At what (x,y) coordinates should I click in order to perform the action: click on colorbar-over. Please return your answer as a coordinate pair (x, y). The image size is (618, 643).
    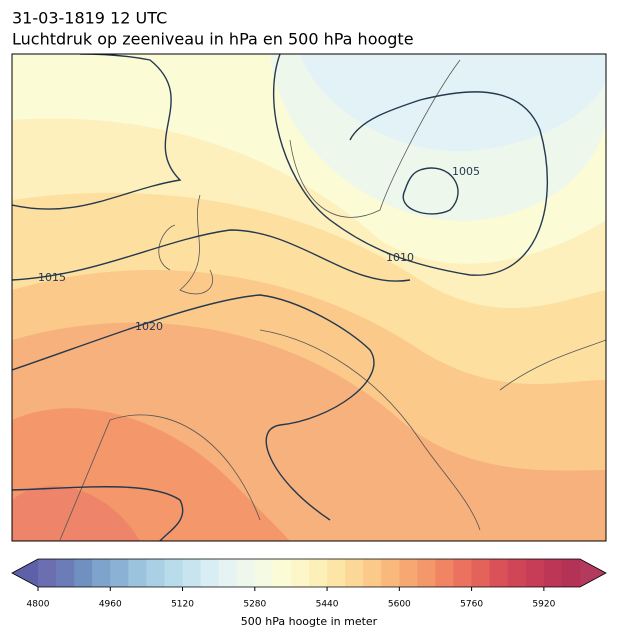
    Looking at the image, I should click on (593, 573).